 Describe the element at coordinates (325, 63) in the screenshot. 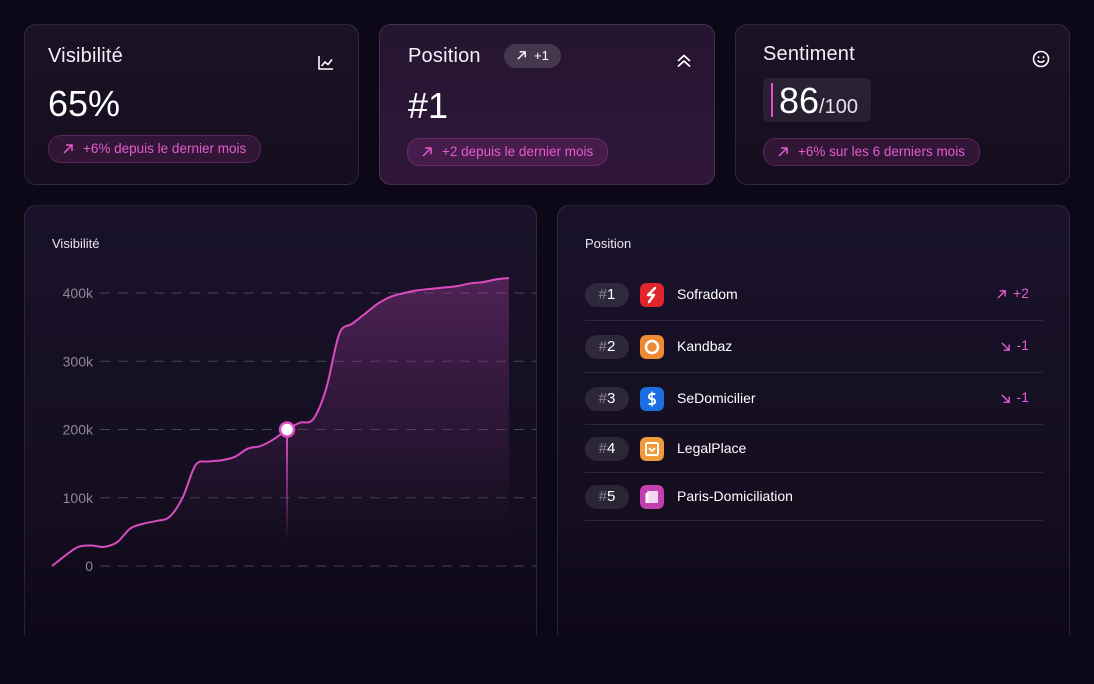

I see `chart-line-icon` at that location.